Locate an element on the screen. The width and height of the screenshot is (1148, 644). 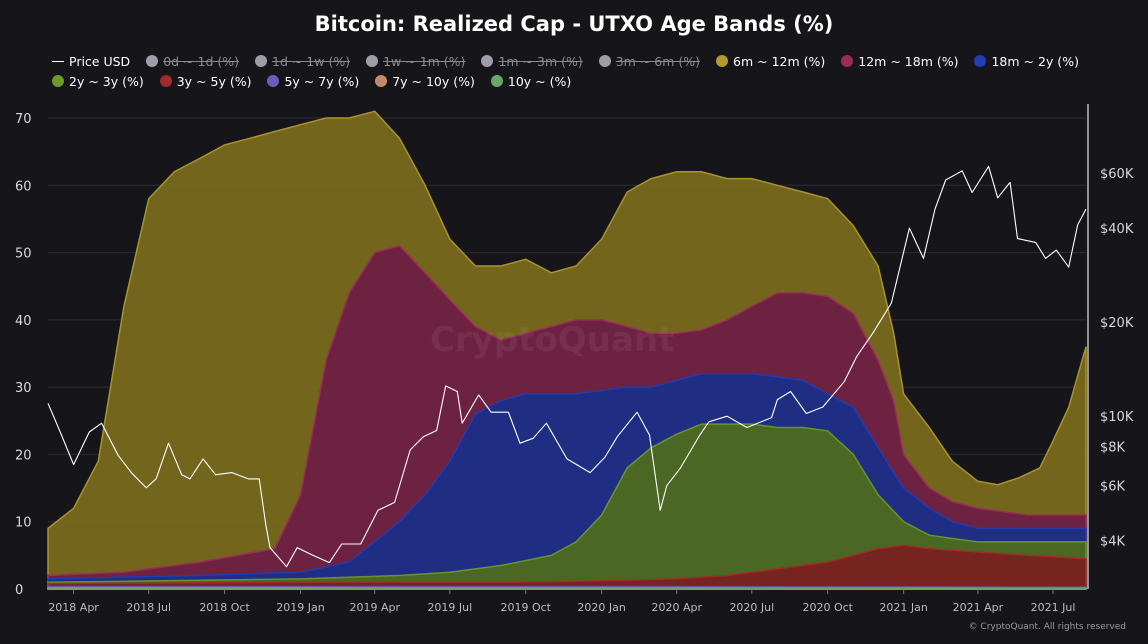
legend-item-1d-1w: 1d ~ 1w (%) is located at coordinates (302, 61).